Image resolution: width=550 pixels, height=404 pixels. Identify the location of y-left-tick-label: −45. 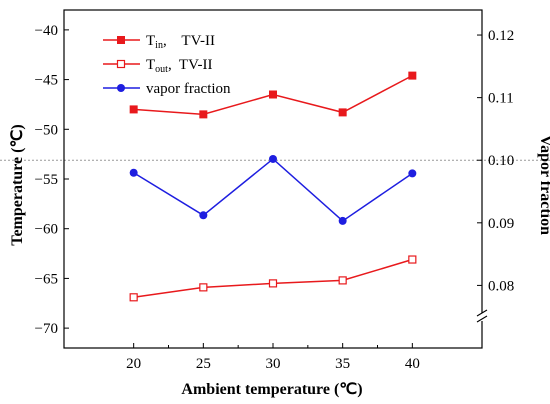
(46, 81).